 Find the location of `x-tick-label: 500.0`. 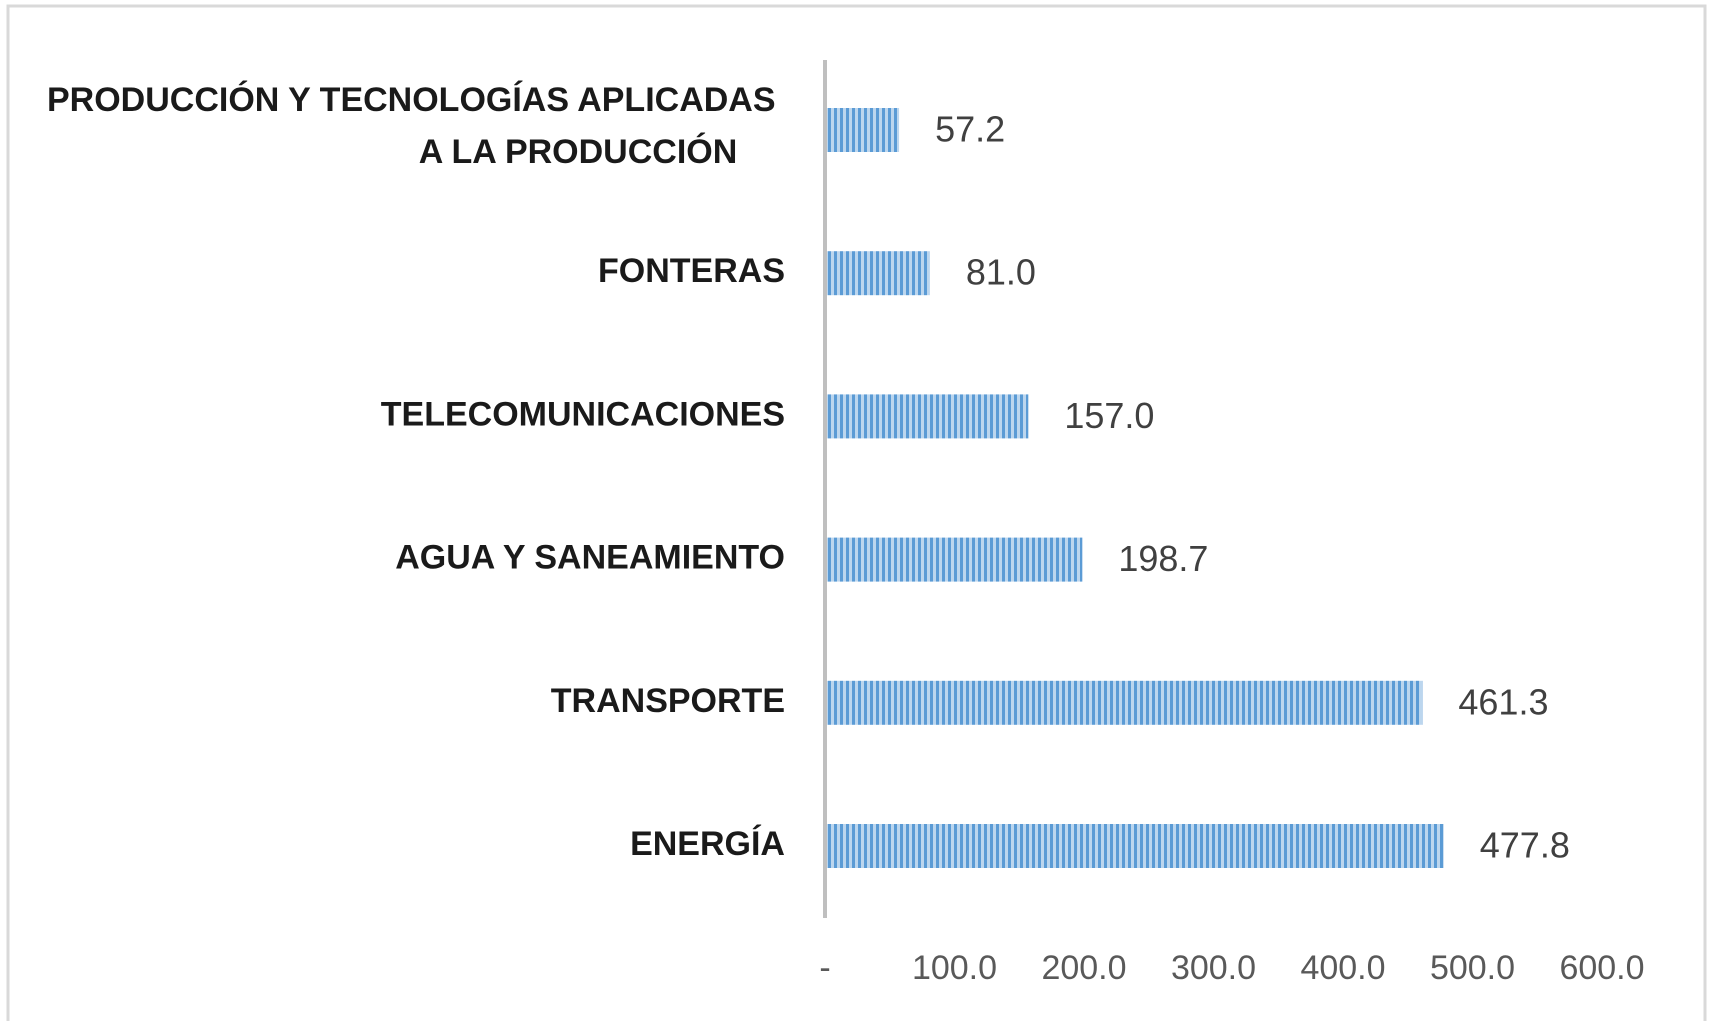

x-tick-label: 500.0 is located at coordinates (1472, 968).